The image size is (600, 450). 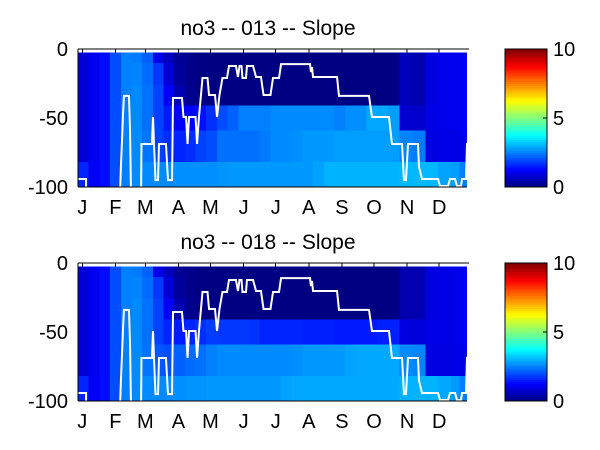 What do you see at coordinates (210, 422) in the screenshot?
I see `x-tick-label: M` at bounding box center [210, 422].